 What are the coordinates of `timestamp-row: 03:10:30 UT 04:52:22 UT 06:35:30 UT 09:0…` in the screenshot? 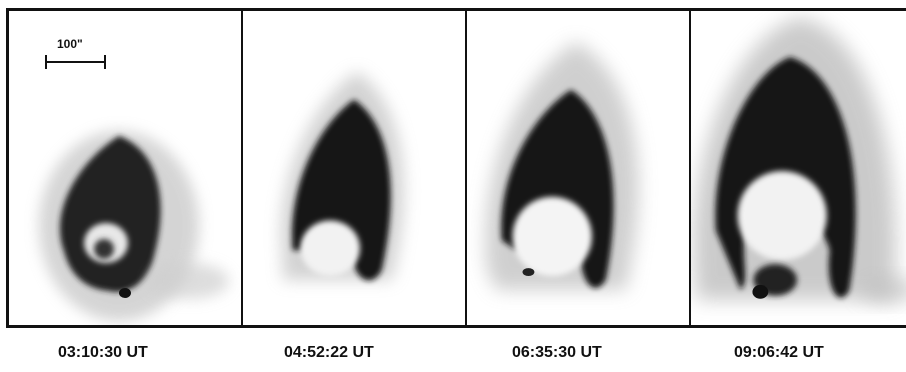 It's located at (453, 356).